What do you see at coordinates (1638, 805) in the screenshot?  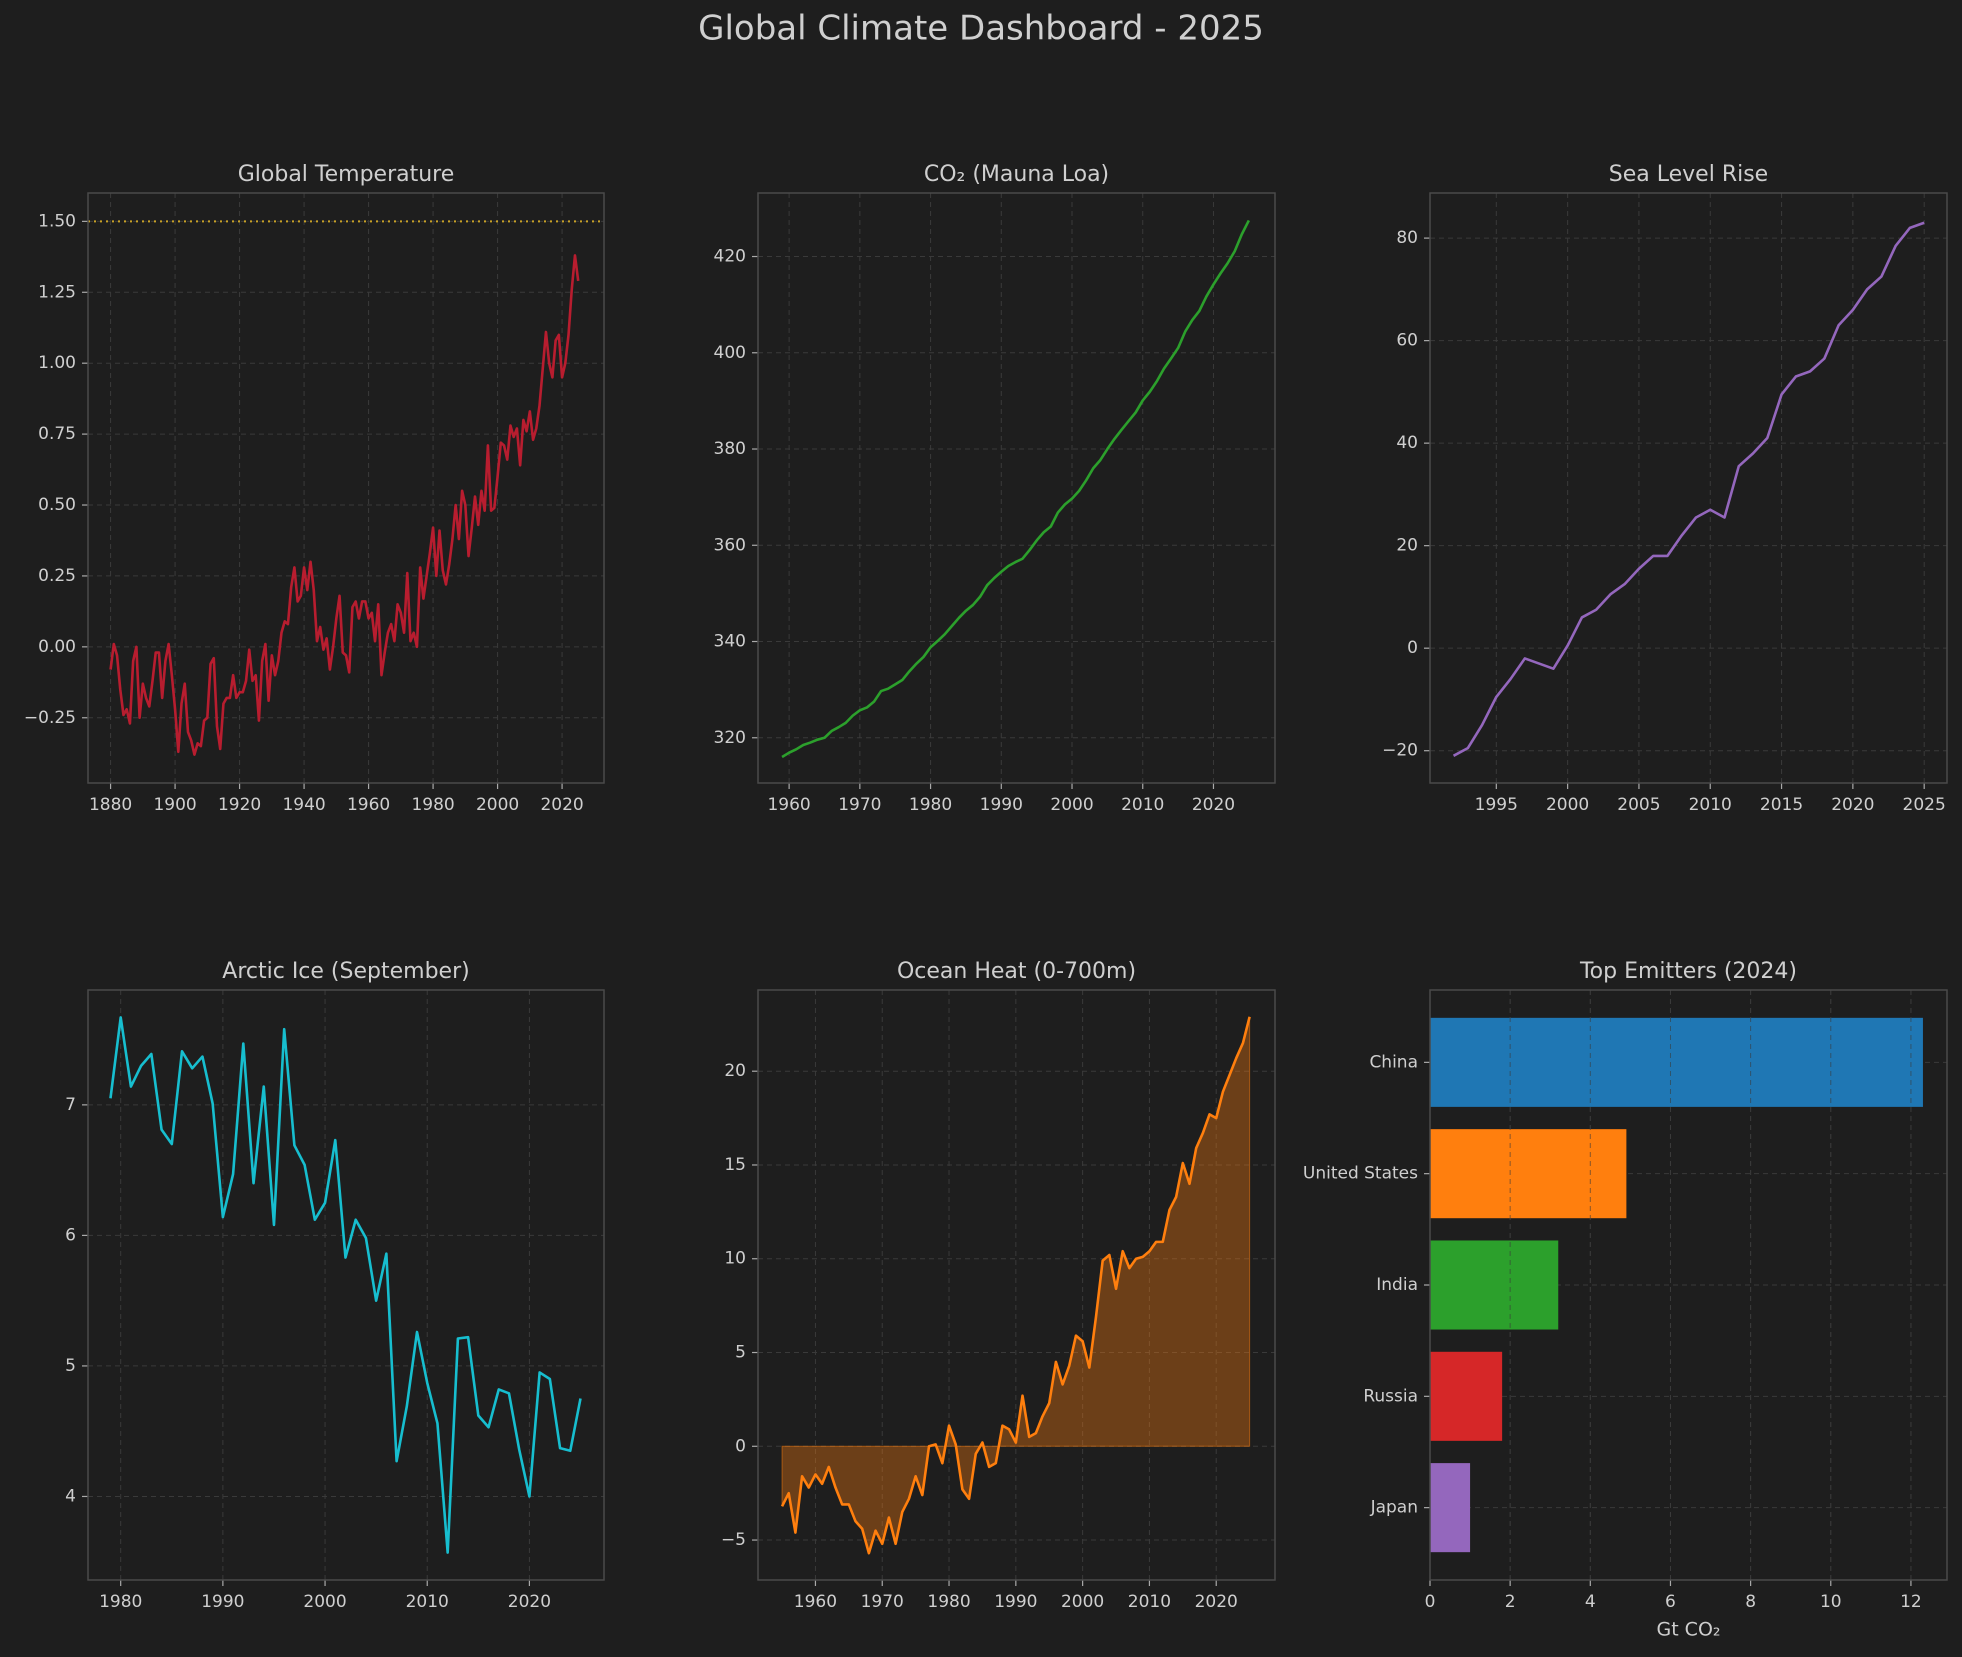 I see `x-tick-label: 2005` at bounding box center [1638, 805].